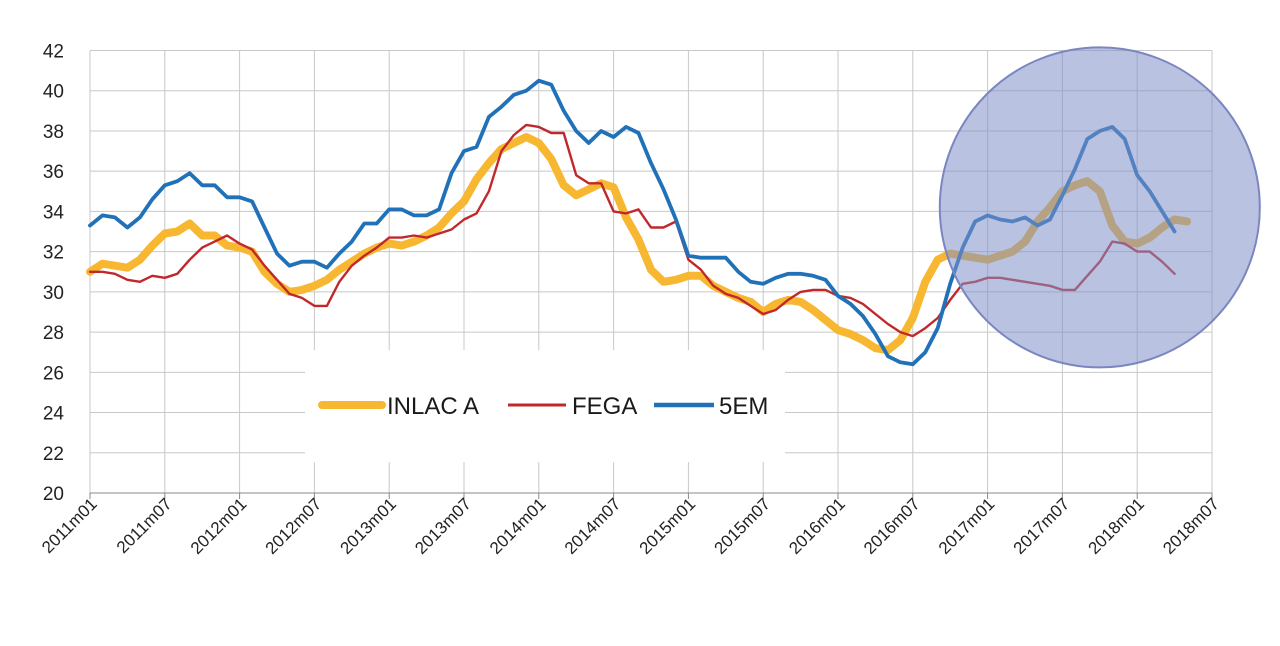  What do you see at coordinates (892, 526) in the screenshot?
I see `x-tick-label: 2016m07` at bounding box center [892, 526].